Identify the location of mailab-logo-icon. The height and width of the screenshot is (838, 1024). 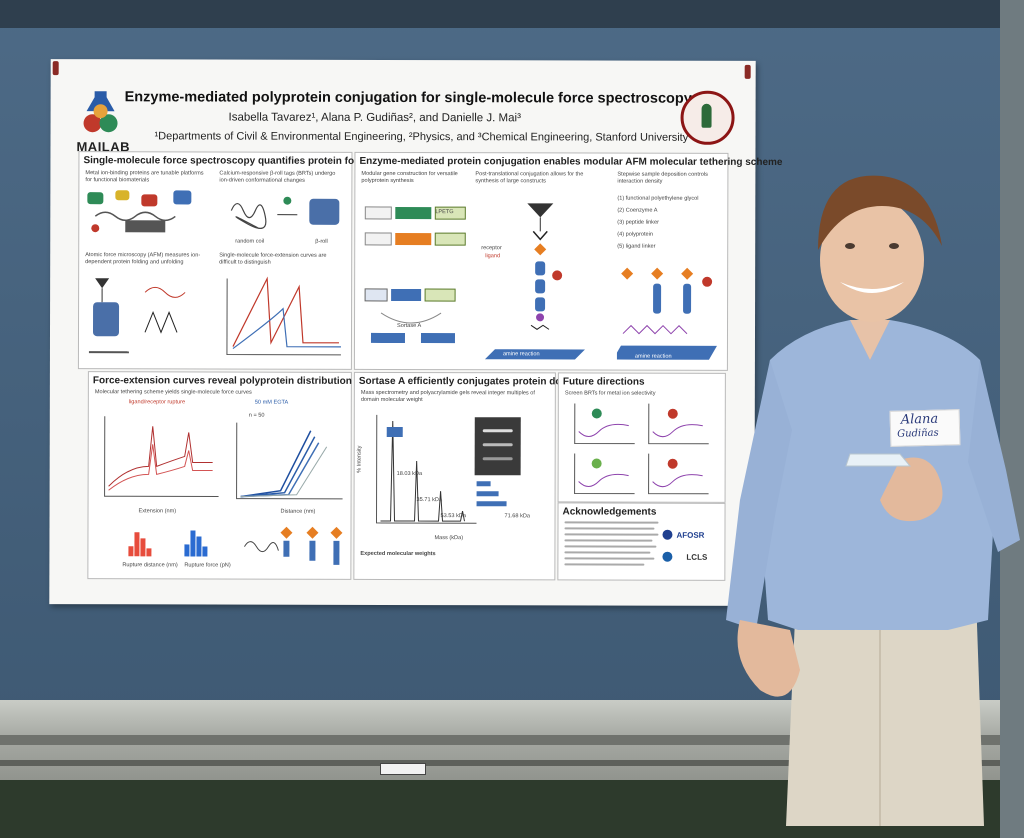
(100, 112).